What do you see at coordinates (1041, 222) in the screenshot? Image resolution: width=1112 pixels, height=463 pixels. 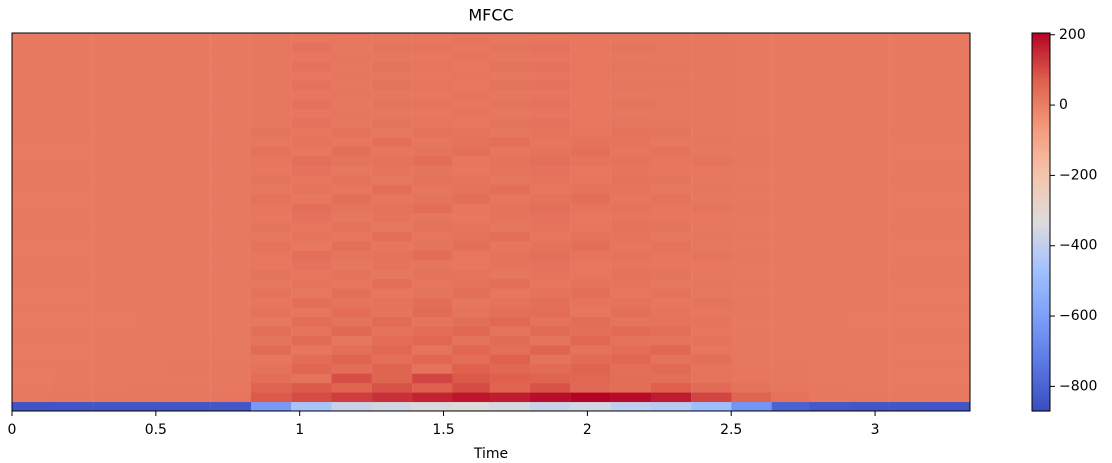 I see `colorbar-frame` at bounding box center [1041, 222].